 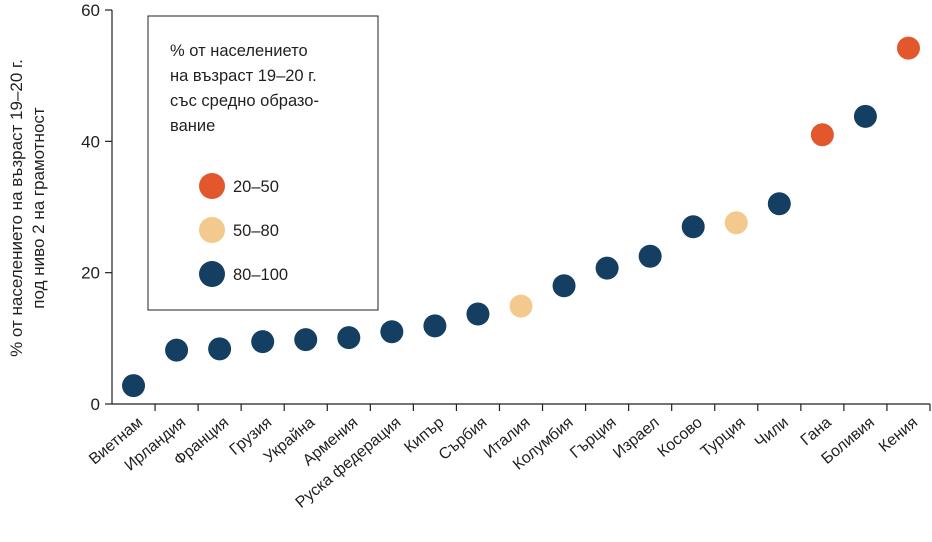 What do you see at coordinates (256, 187) in the screenshot?
I see `legend-item-label: 20–50` at bounding box center [256, 187].